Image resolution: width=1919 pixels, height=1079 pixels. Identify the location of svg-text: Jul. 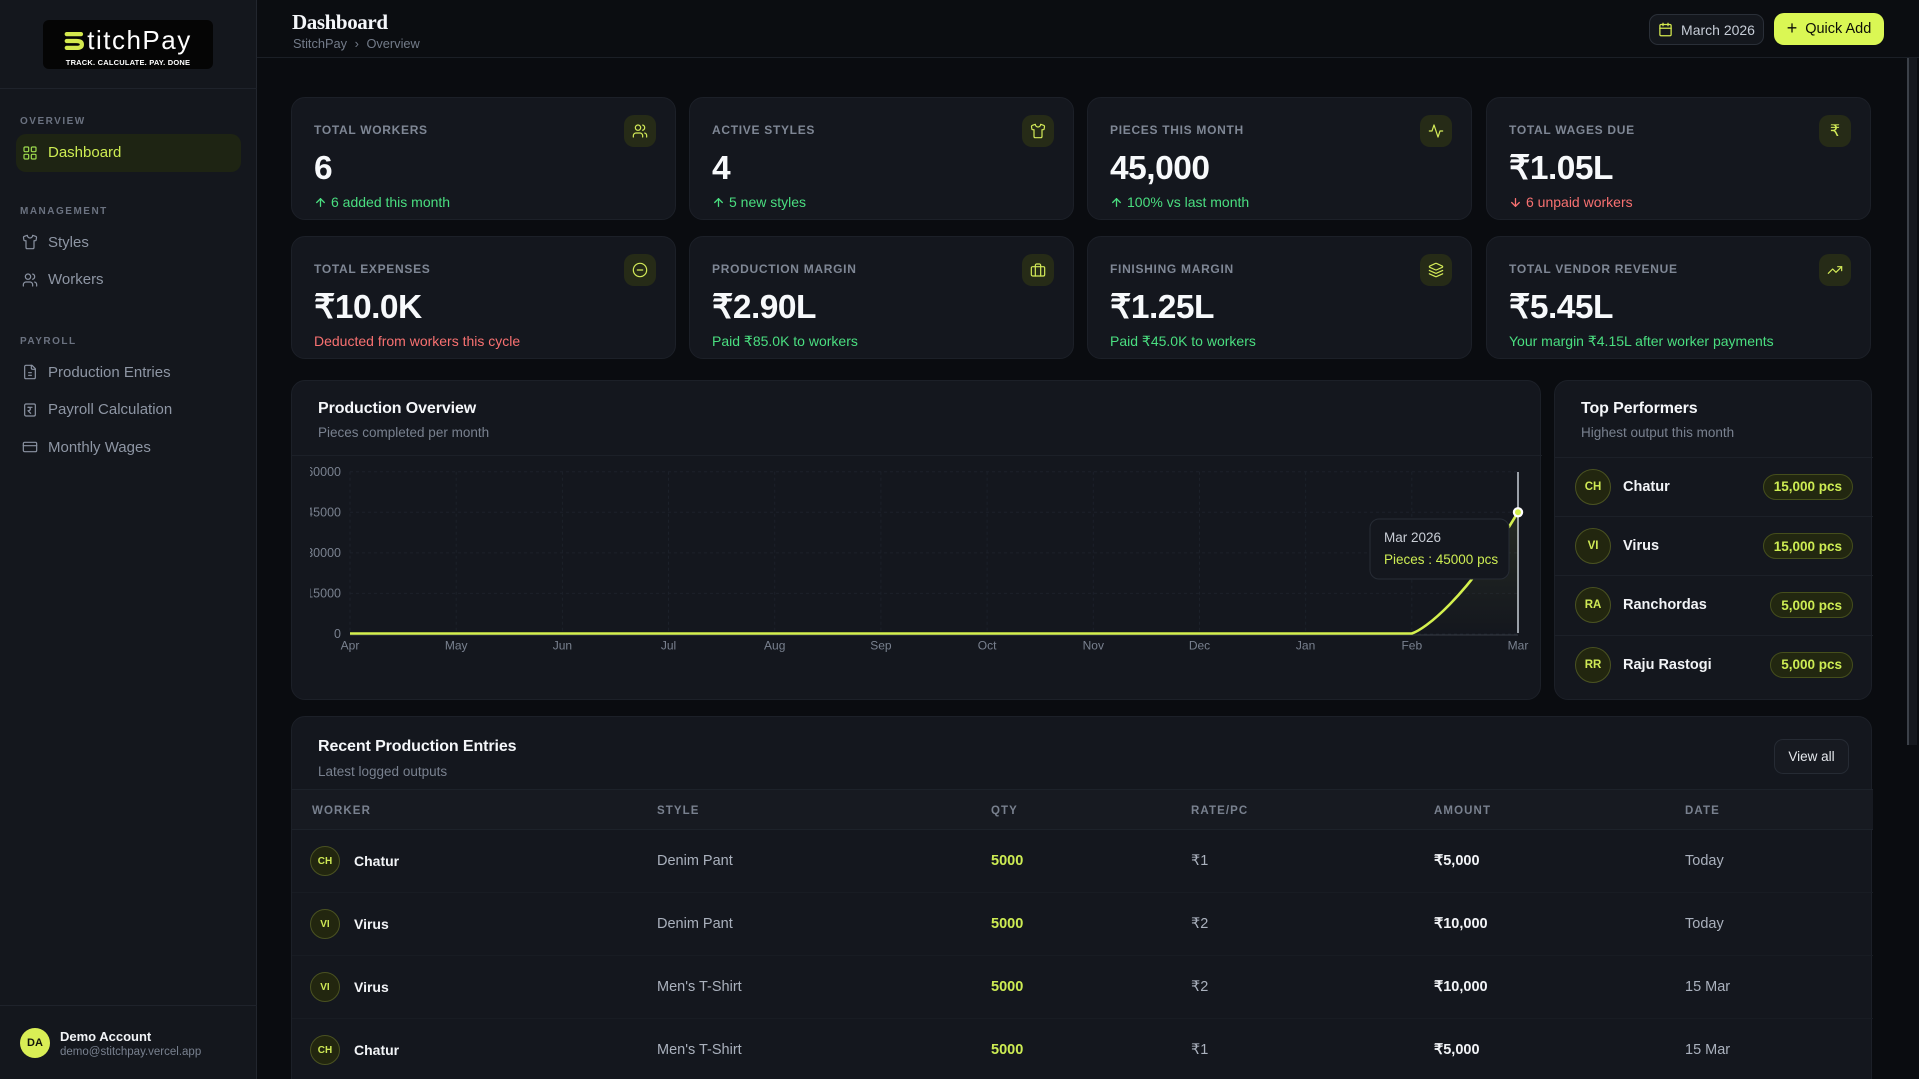
(668, 646).